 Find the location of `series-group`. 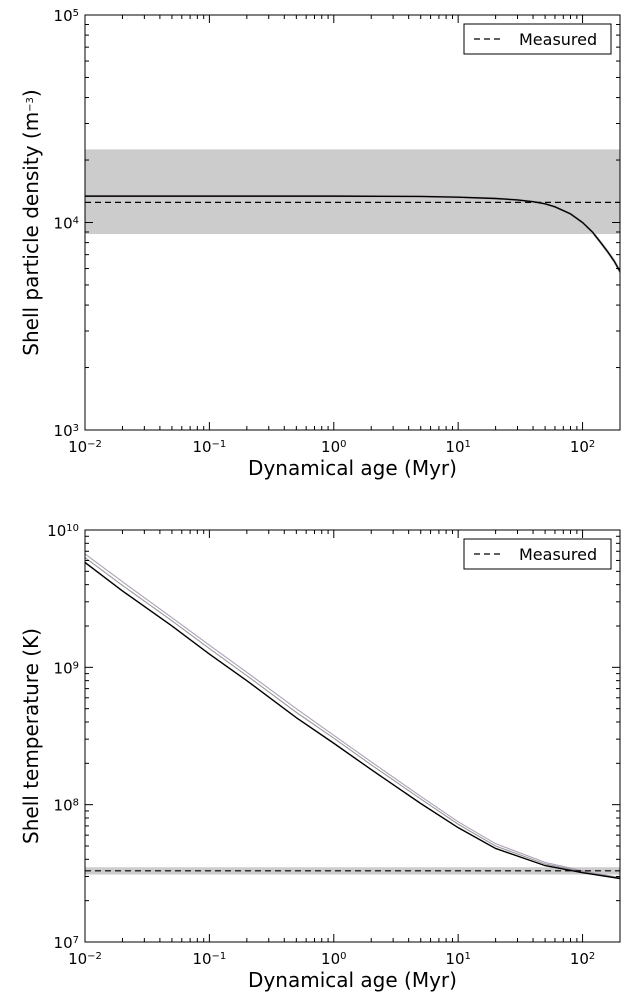

series-group is located at coordinates (352, 234).